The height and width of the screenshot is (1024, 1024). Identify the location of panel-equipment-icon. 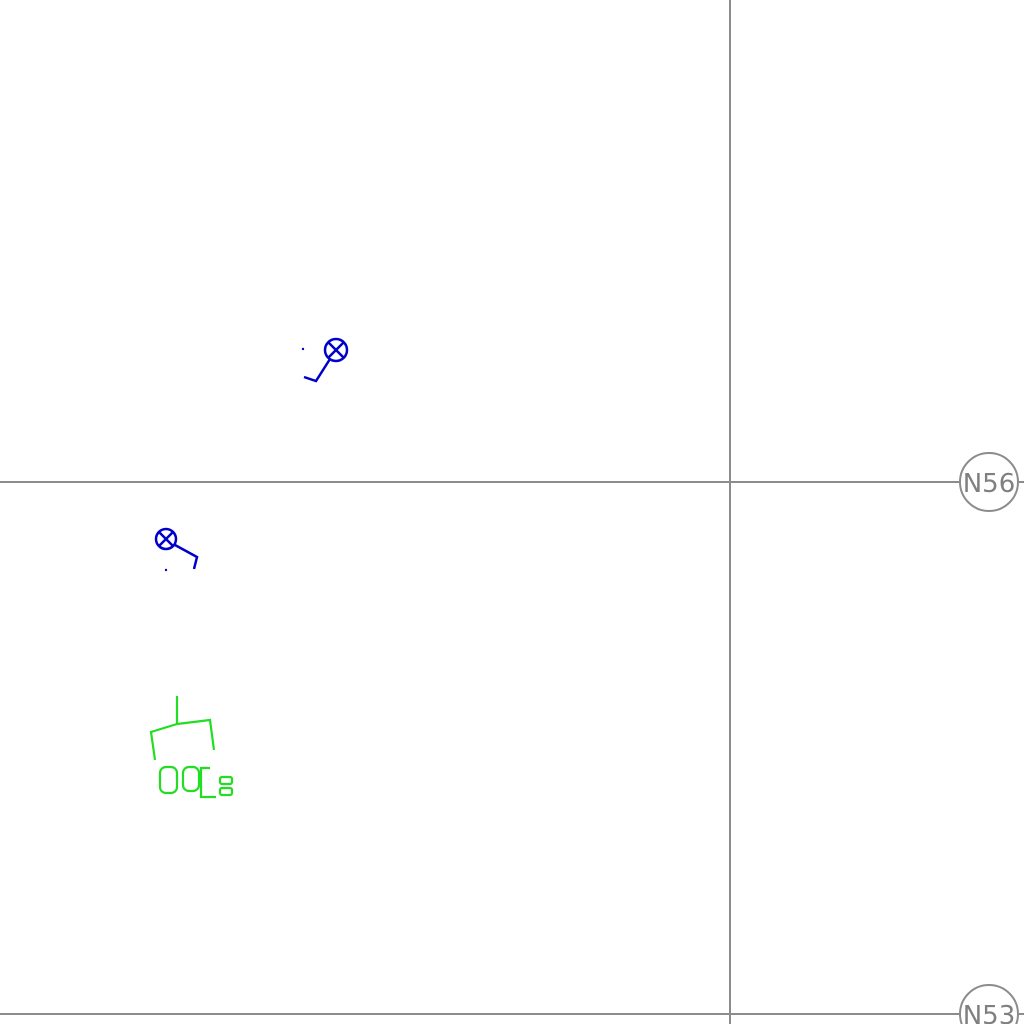
(191, 747).